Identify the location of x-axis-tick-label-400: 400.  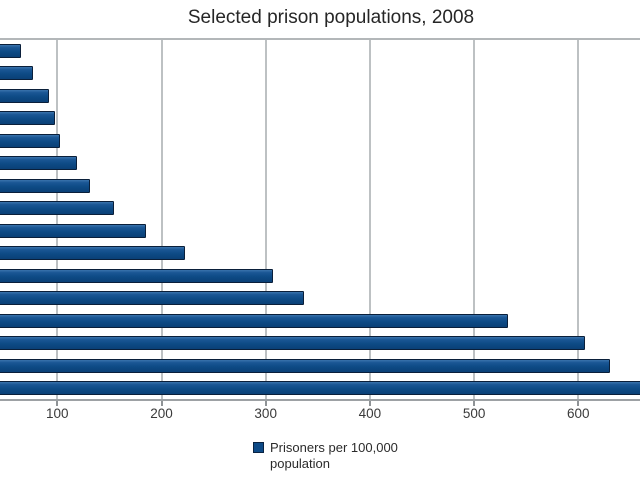
(370, 413).